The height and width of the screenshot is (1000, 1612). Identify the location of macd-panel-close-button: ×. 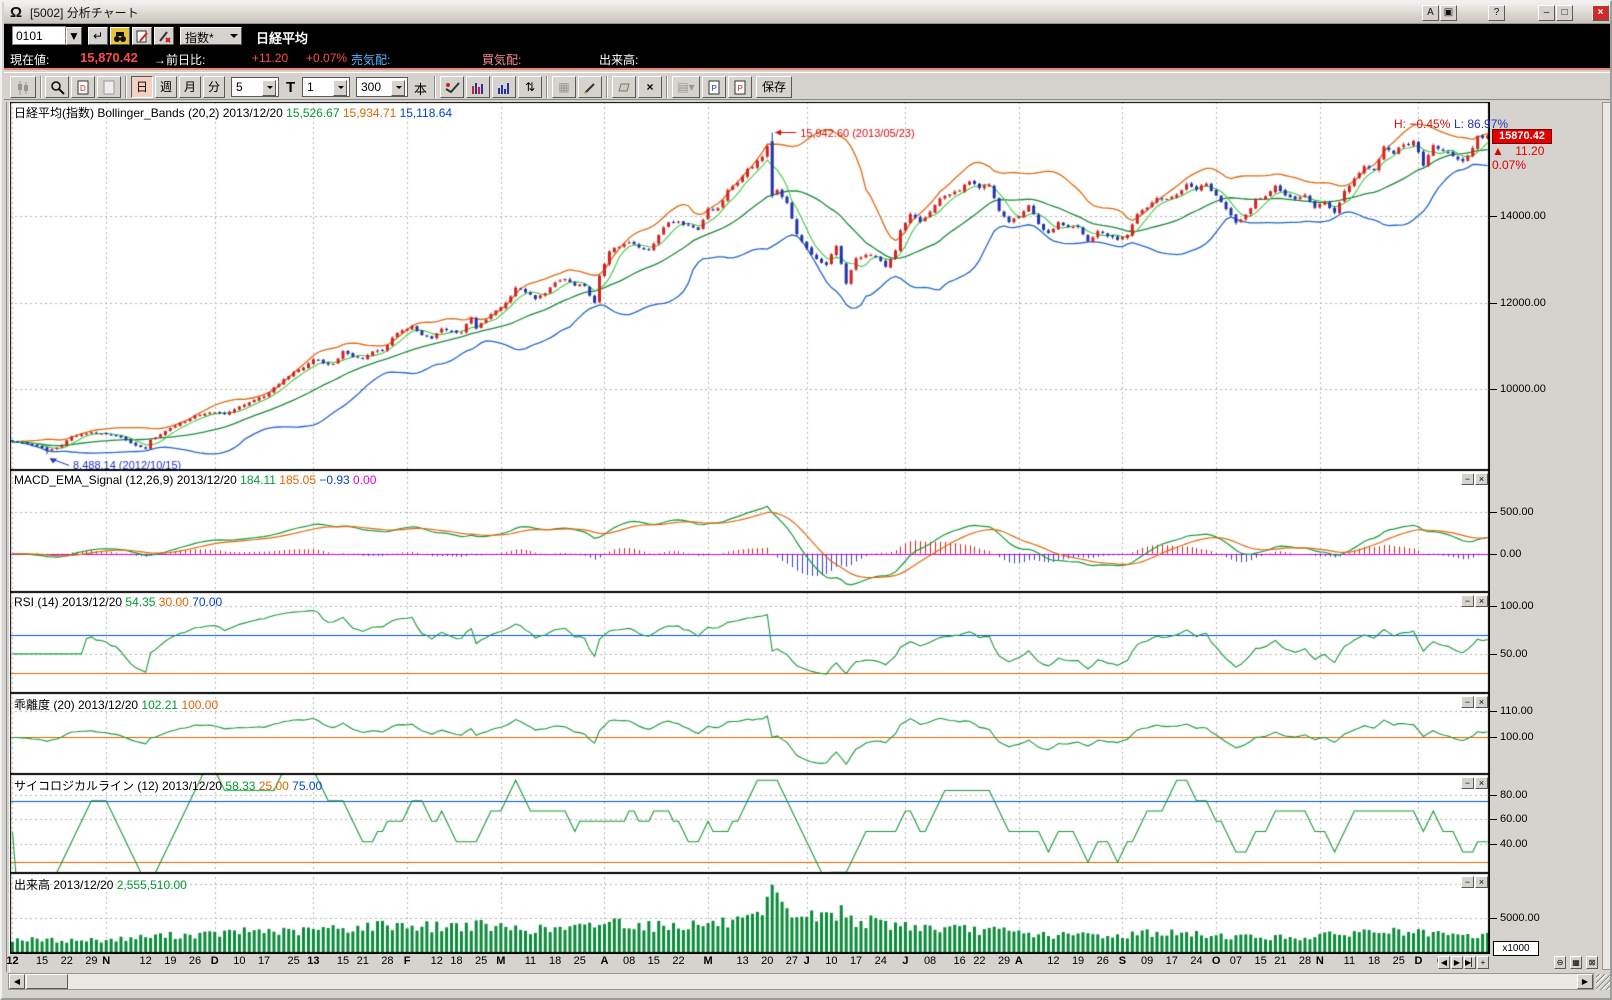
(1481, 479).